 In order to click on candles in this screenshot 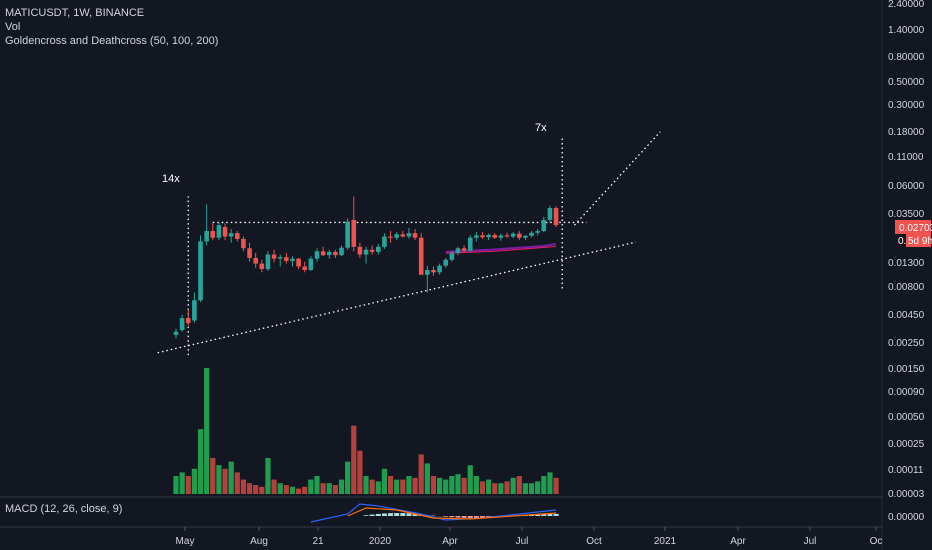, I will do `click(366, 267)`.